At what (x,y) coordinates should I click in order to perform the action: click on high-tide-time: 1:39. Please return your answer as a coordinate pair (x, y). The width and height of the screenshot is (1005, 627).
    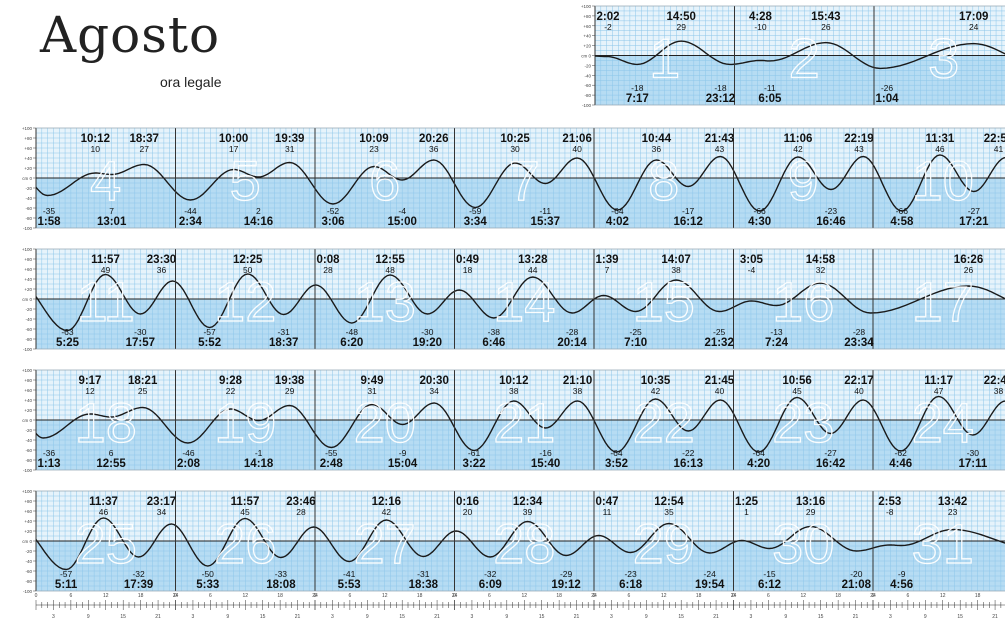
    Looking at the image, I should click on (606, 260).